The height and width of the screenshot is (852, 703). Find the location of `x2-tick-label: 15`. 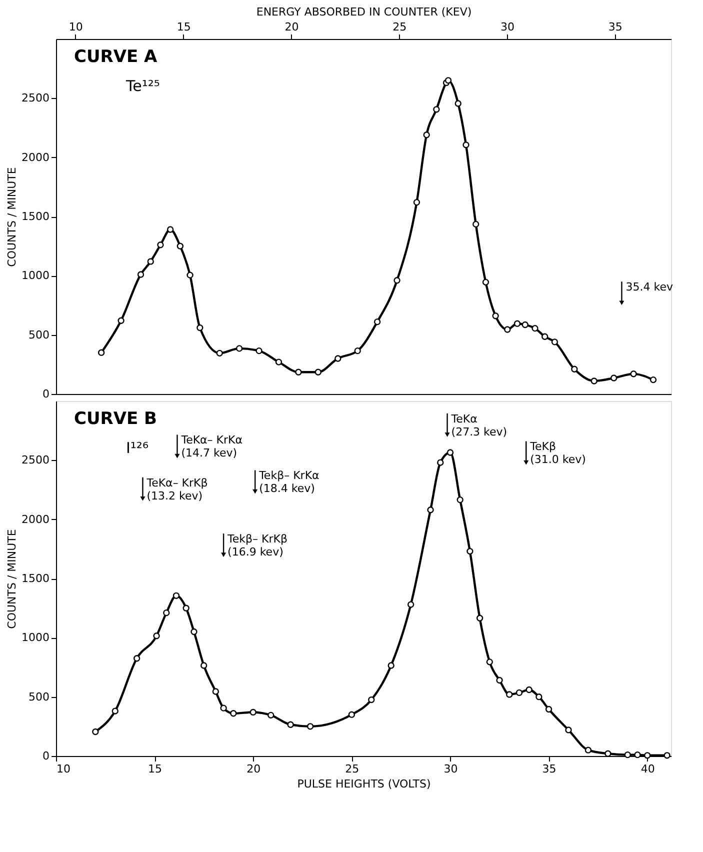

x2-tick-label: 15 is located at coordinates (183, 27).